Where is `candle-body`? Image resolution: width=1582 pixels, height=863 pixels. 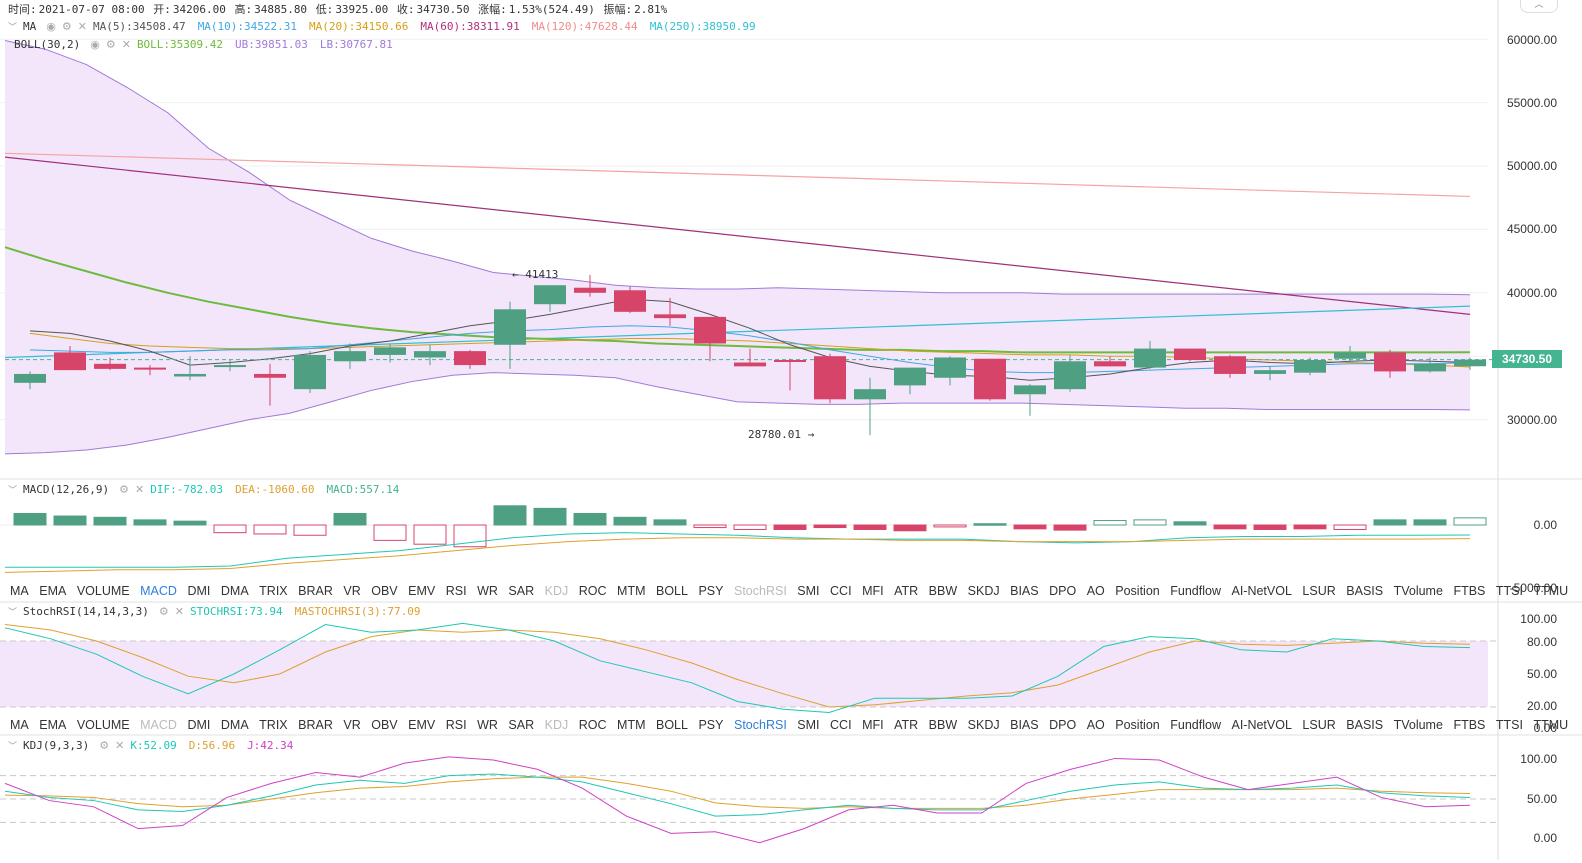 candle-body is located at coordinates (30, 378).